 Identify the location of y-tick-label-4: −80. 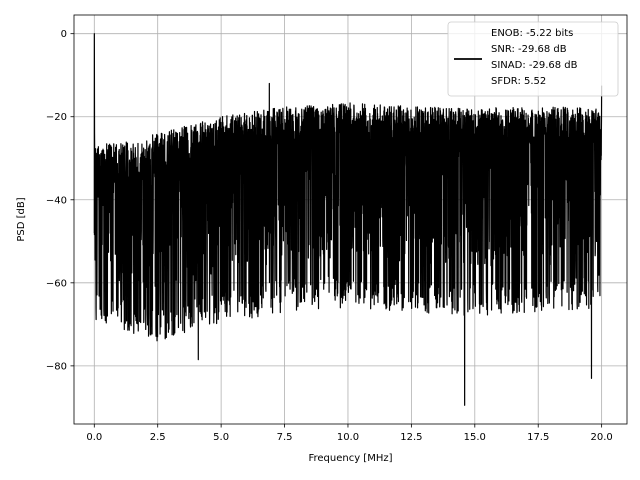
(56, 366).